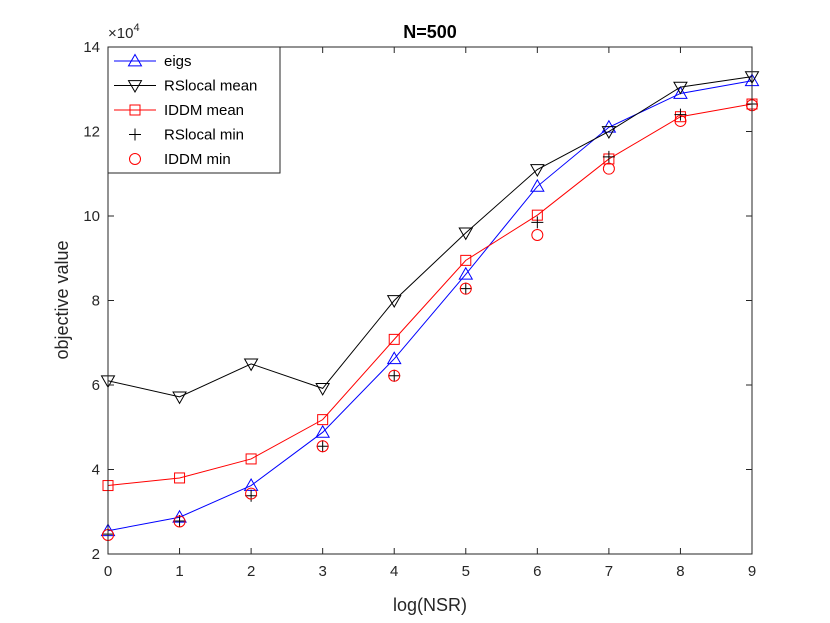  Describe the element at coordinates (108, 571) in the screenshot. I see `x-tick-label: 0` at that location.